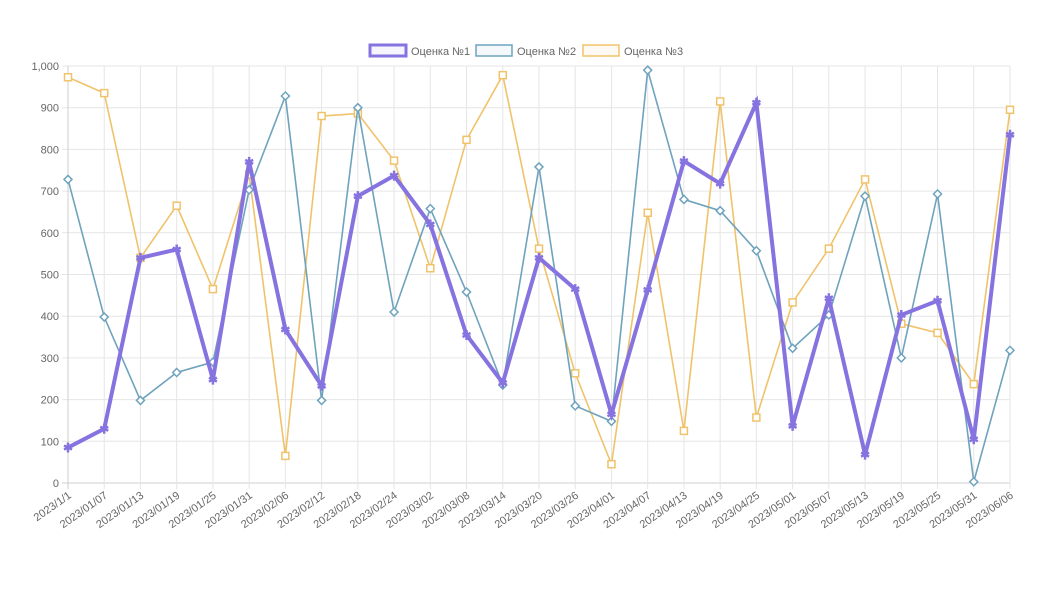 The width and height of the screenshot is (1040, 589). Describe the element at coordinates (50, 234) in the screenshot. I see `y-tick-label: 600` at that location.